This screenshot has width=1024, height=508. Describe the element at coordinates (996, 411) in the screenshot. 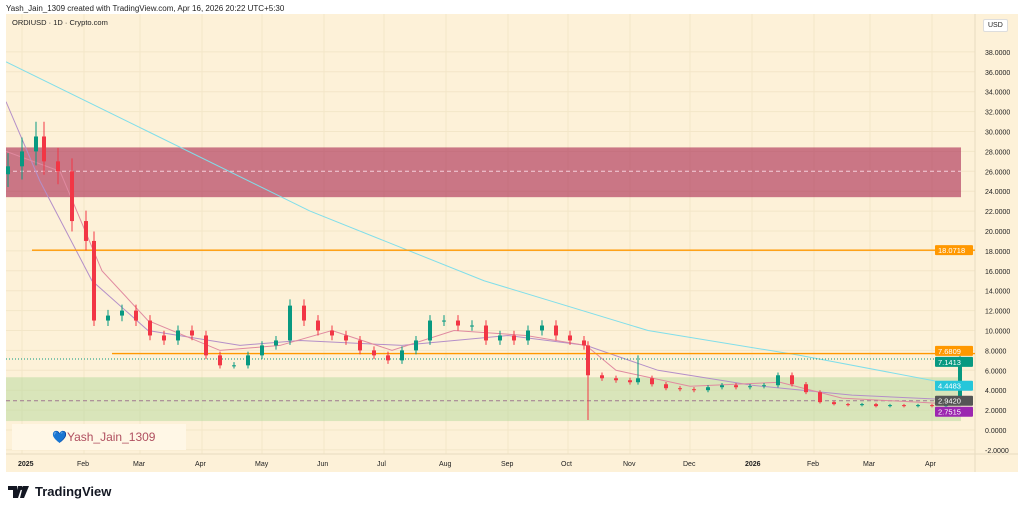

I see `y-tick-label: 2.0000` at that location.